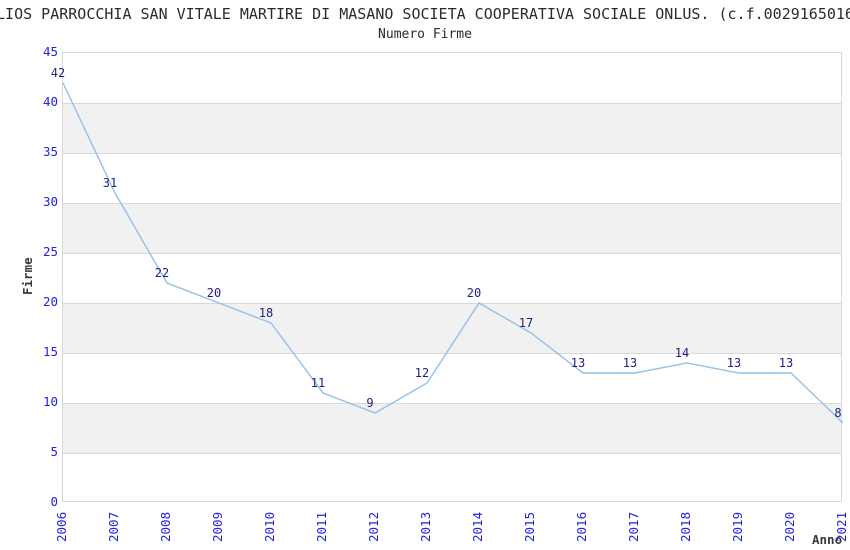 This screenshot has width=850, height=550. Describe the element at coordinates (529, 526) in the screenshot. I see `x-tick-label: 2015` at that location.